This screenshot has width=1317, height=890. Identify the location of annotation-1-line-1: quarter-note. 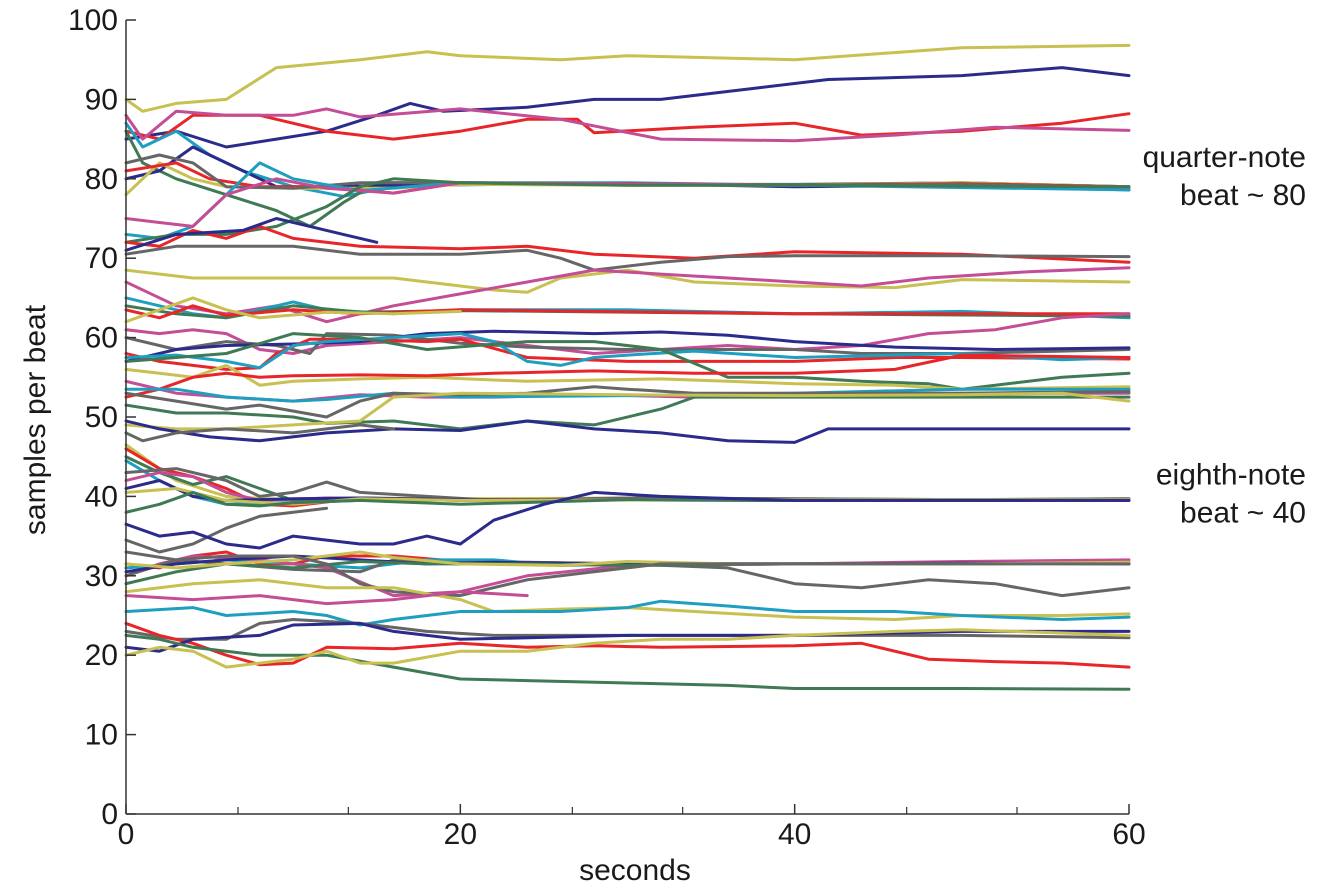
(1224, 157).